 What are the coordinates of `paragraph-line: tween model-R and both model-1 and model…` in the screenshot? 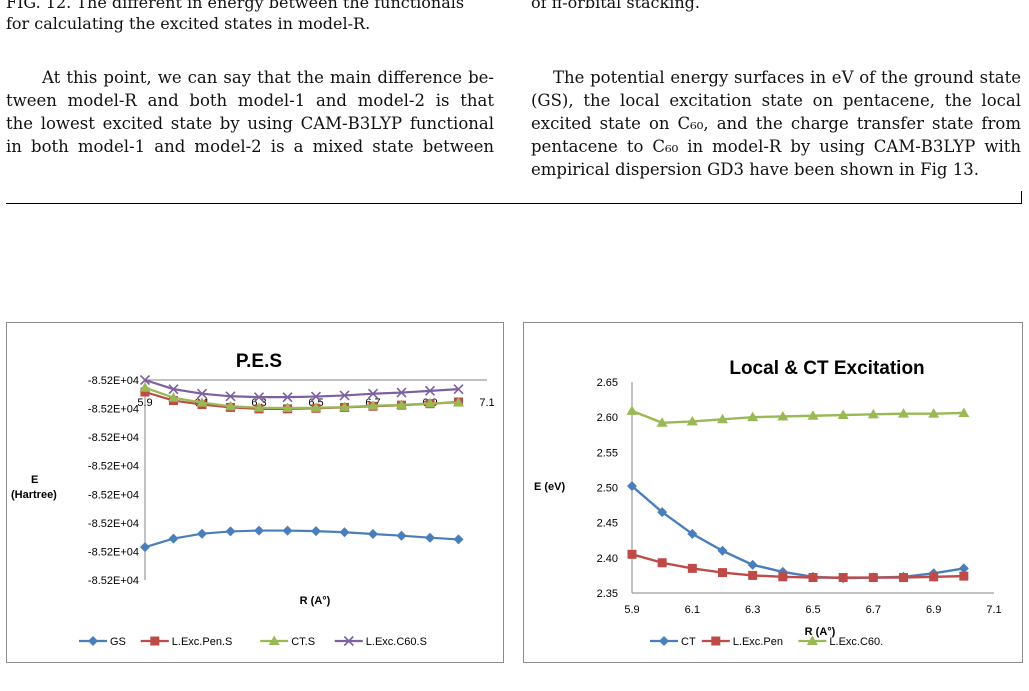 It's located at (250, 100).